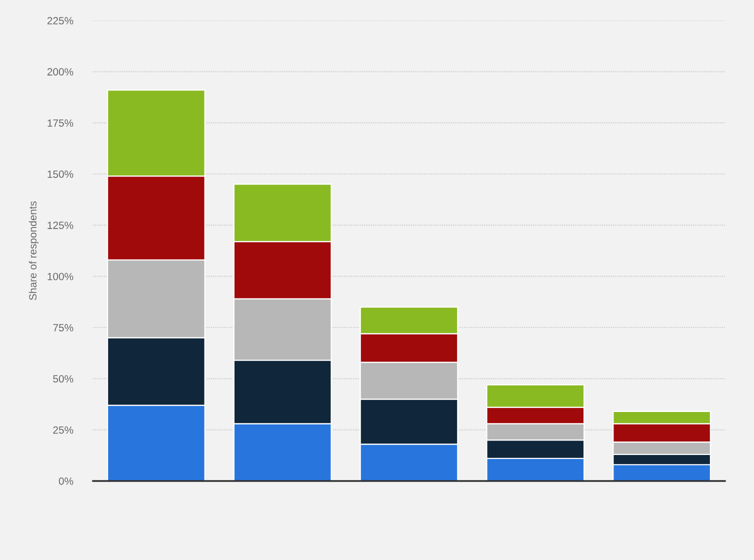 This screenshot has width=754, height=560. Describe the element at coordinates (61, 123) in the screenshot. I see `y-tick-label: 175%` at that location.